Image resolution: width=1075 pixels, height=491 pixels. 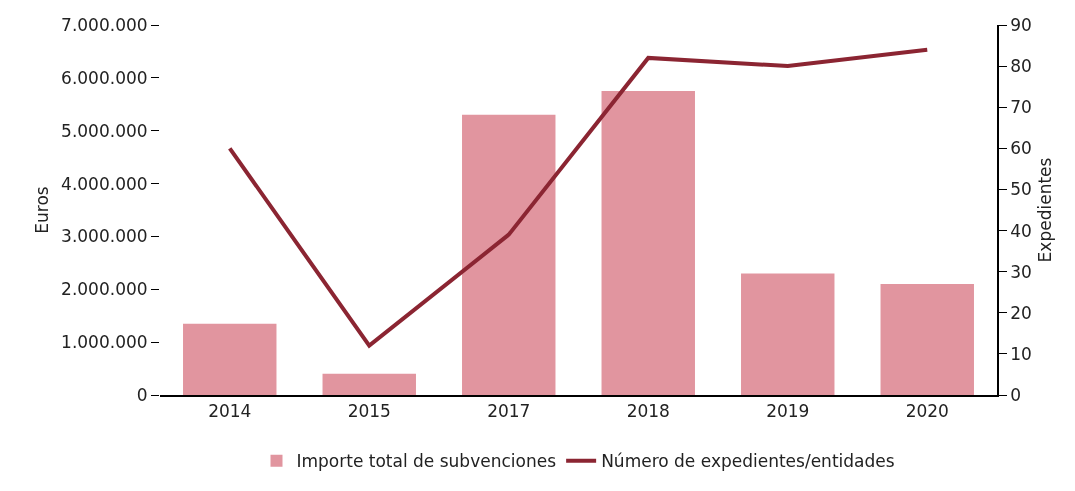 What do you see at coordinates (788, 411) in the screenshot?
I see `x-tick-label: 2019` at bounding box center [788, 411].